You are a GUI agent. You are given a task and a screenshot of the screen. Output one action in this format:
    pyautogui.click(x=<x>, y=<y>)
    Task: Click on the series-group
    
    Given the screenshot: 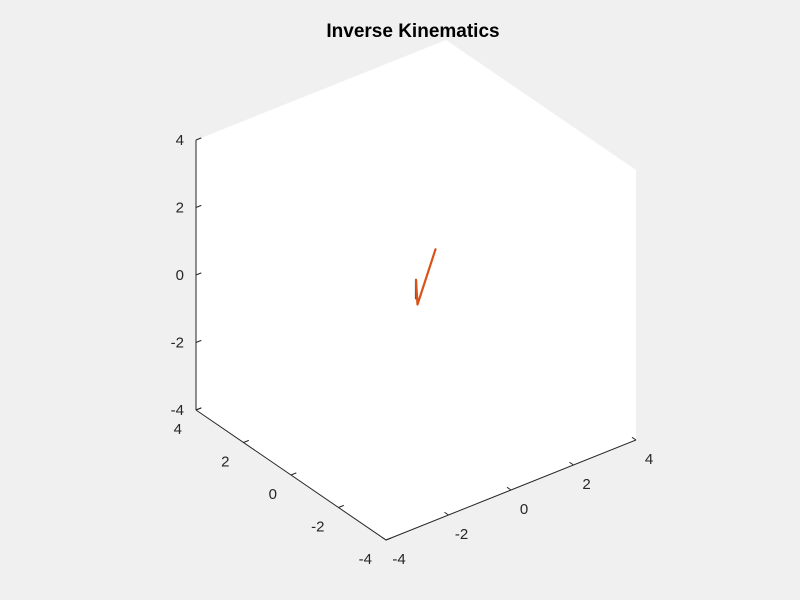 What is the action you would take?
    pyautogui.click(x=425, y=277)
    